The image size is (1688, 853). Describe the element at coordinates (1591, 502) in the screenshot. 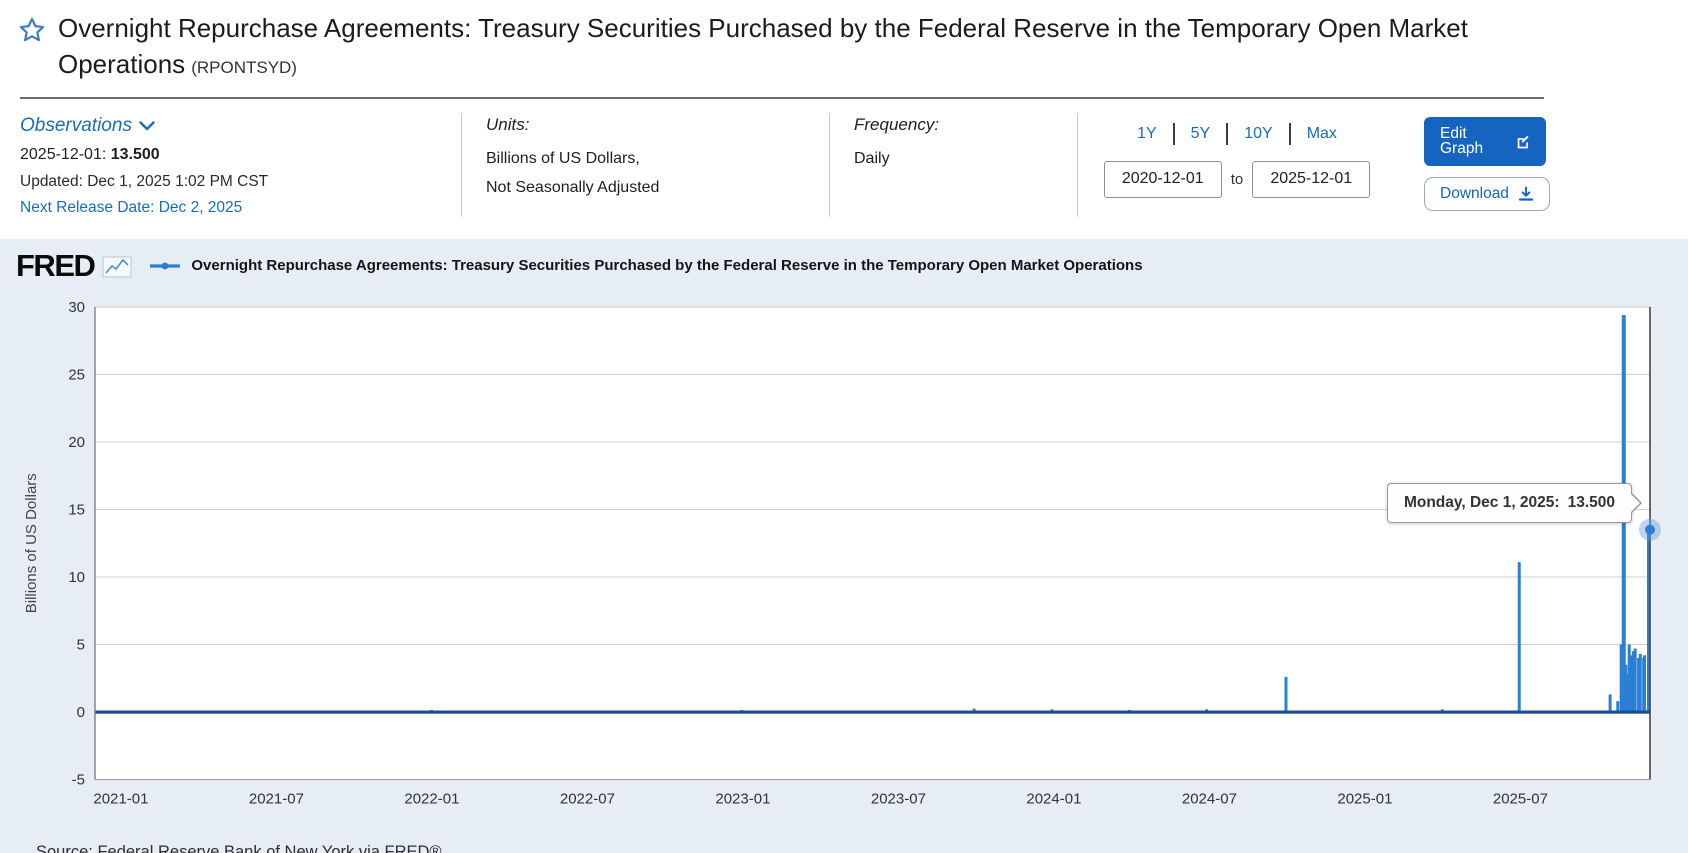

I see `tooltip-value: 13.500` at that location.